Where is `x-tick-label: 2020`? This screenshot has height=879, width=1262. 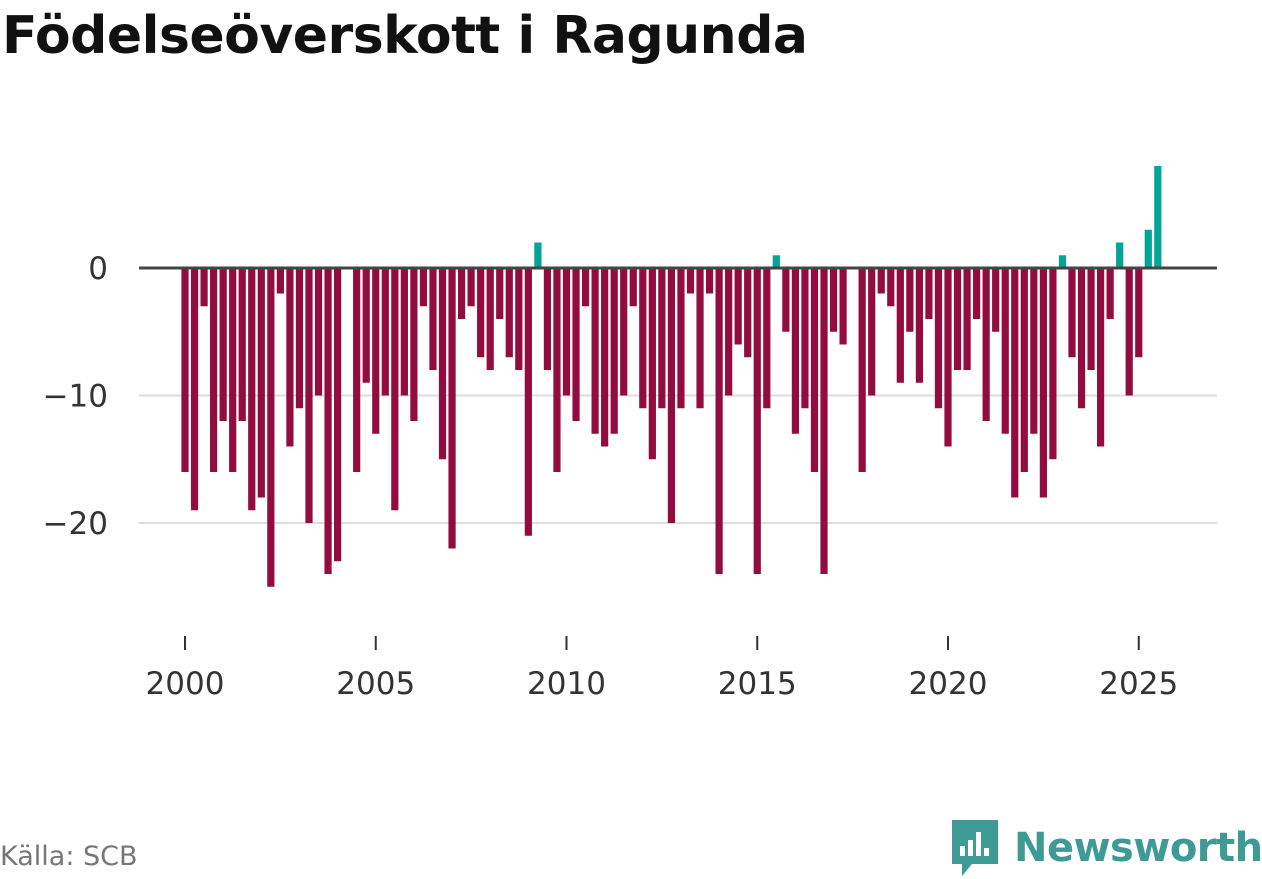
x-tick-label: 2020 is located at coordinates (948, 684).